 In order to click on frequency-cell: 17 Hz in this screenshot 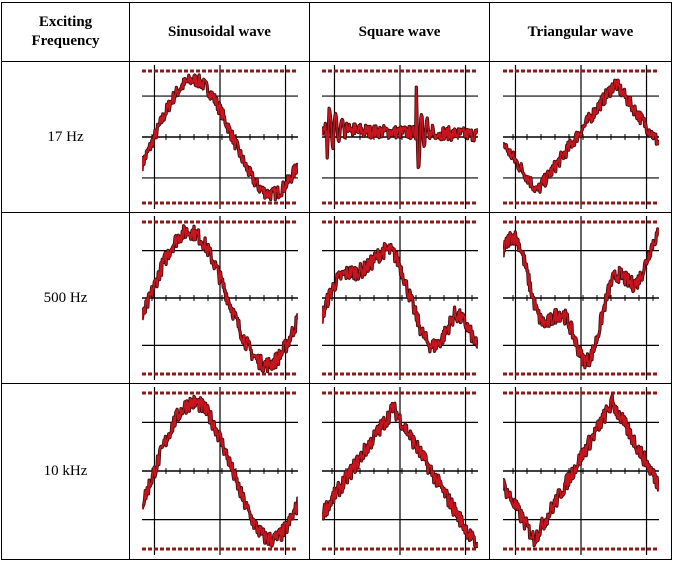, I will do `click(65, 137)`.